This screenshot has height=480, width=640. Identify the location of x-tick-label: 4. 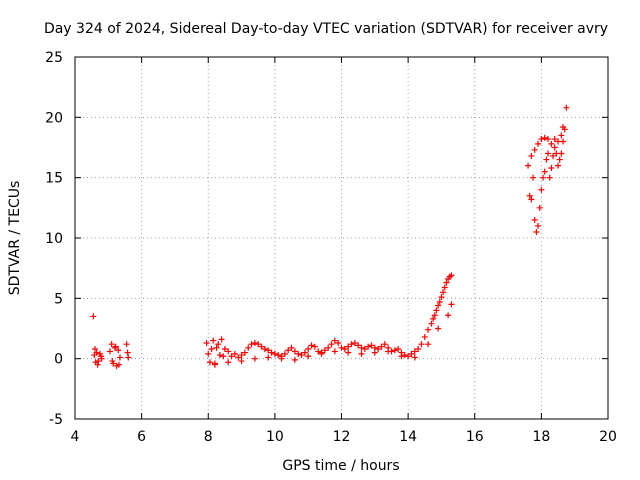
(75, 437).